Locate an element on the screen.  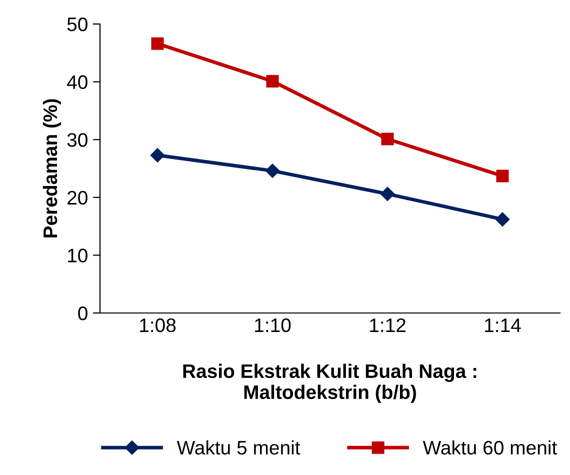
y-tick-label: 40 is located at coordinates (77, 82).